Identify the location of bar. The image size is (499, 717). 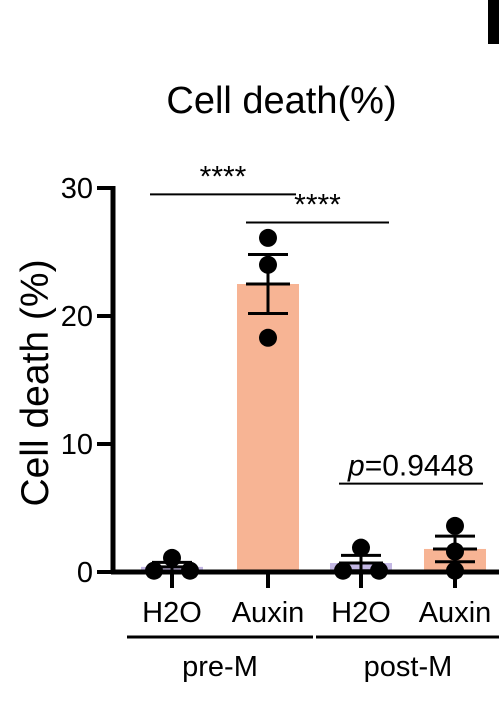
(268, 428).